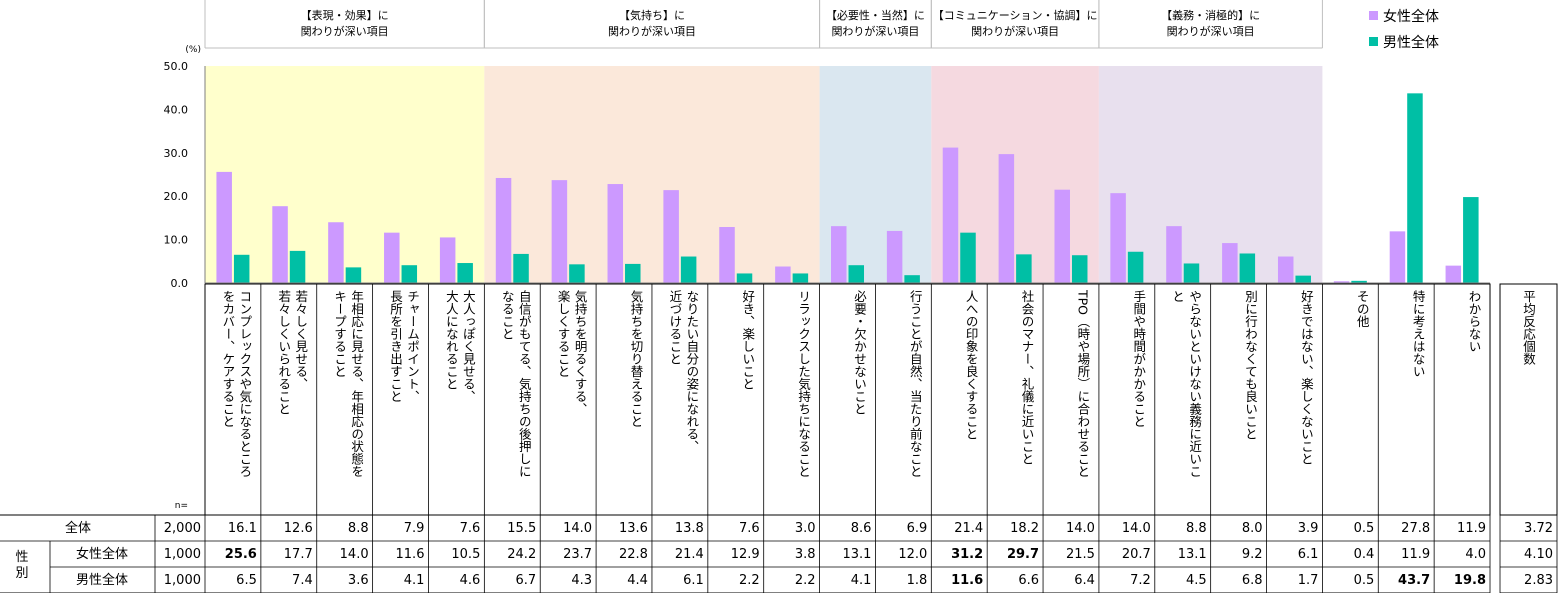 This screenshot has width=1559, height=593. What do you see at coordinates (1136, 554) in the screenshot?
I see `table-cell: 20.7` at bounding box center [1136, 554].